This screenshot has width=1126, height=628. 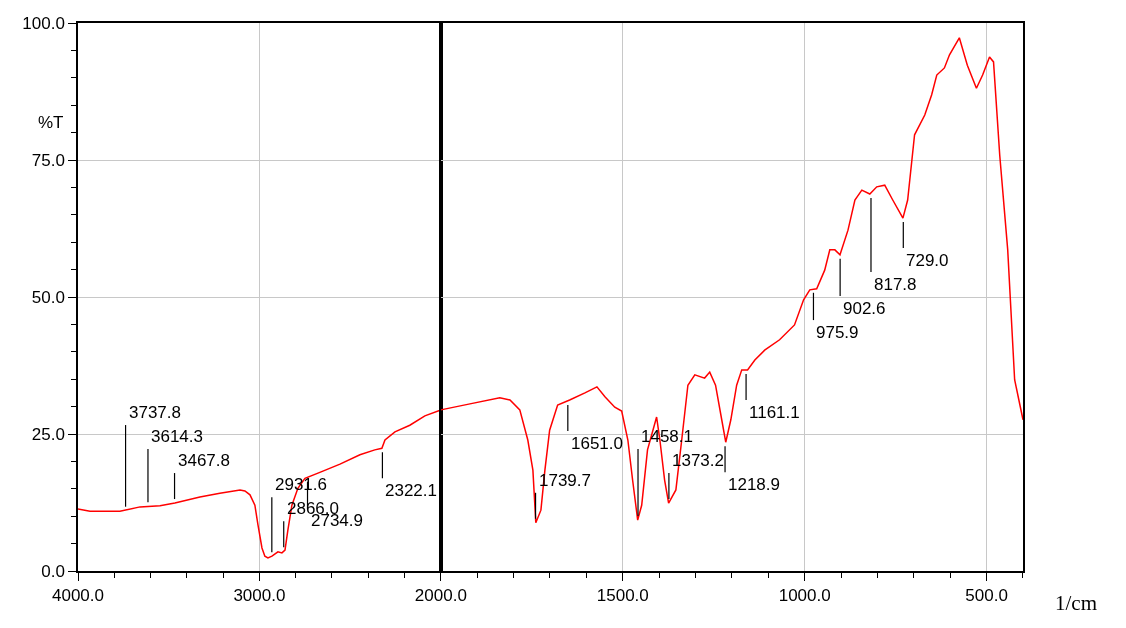 I want to click on x-tick-label: 2000.0, so click(x=440, y=596).